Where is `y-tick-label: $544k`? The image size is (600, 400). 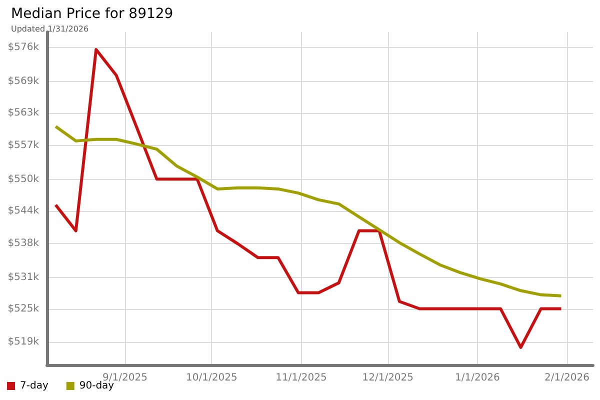 y-tick-label: $544k is located at coordinates (24, 210).